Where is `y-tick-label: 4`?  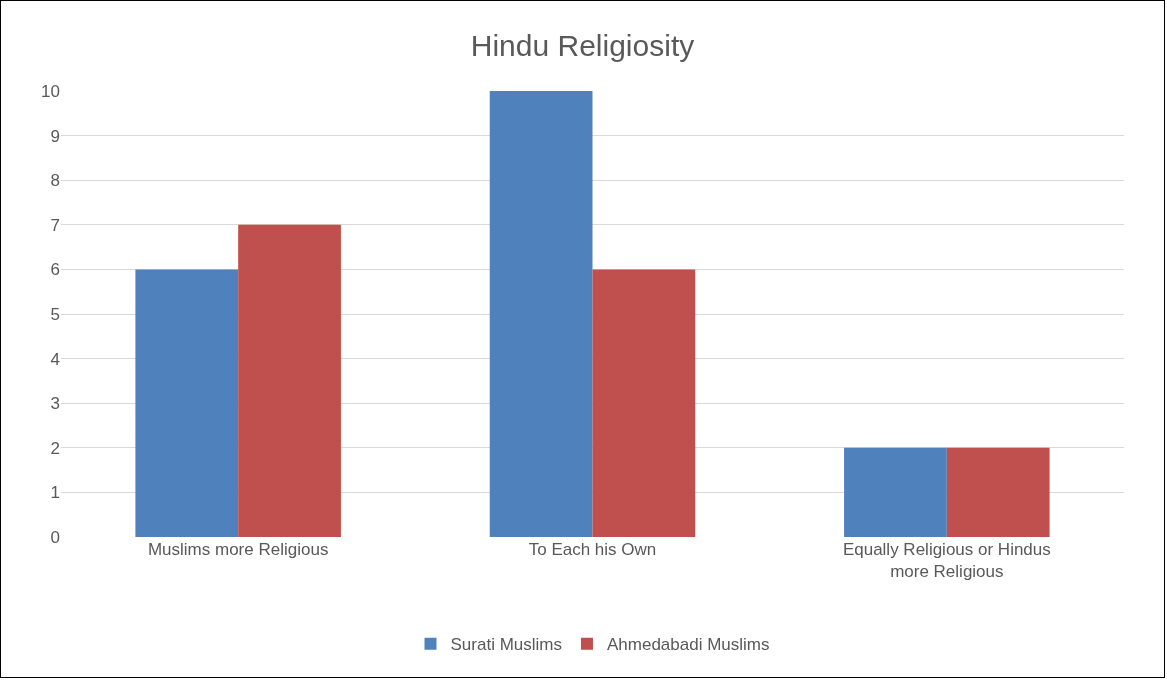 y-tick-label: 4 is located at coordinates (55, 359).